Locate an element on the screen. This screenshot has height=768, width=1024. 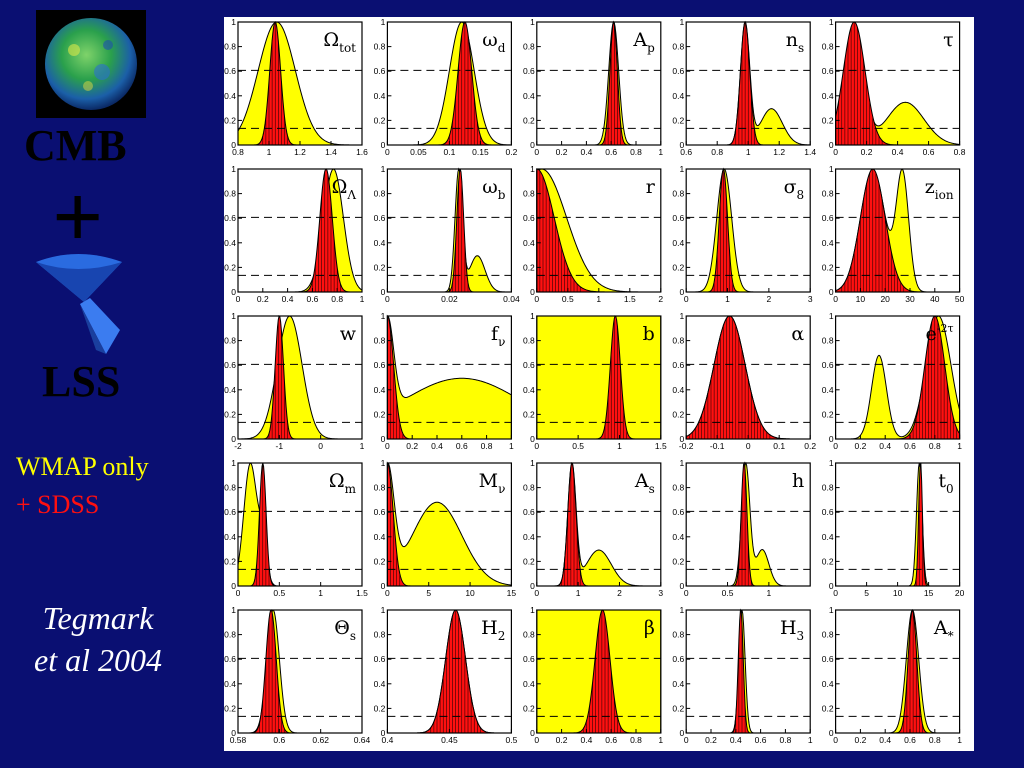
panel-12: 0 0.2 0.4 0.6 0.8 1 0 0.5 1 1.5 b is located at coordinates (595, 381).